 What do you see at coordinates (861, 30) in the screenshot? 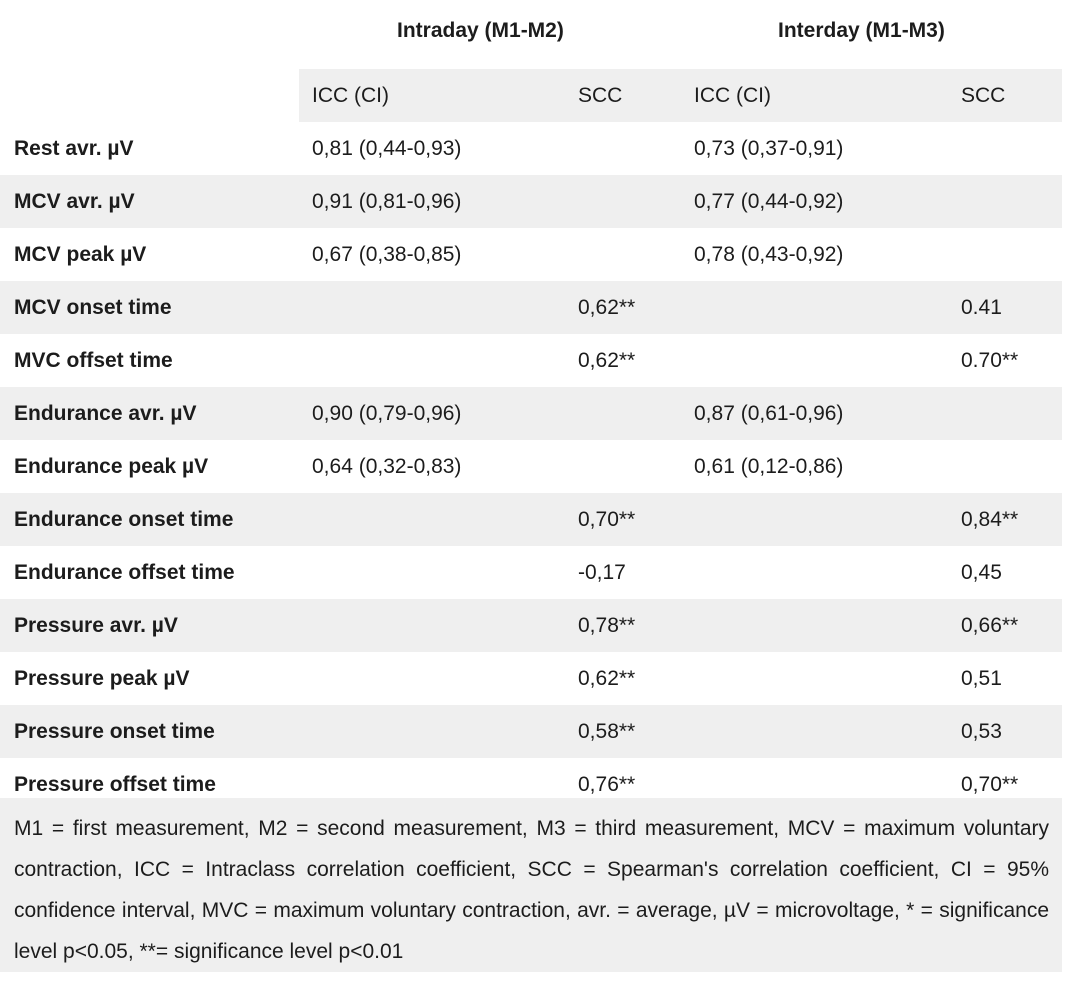
I see `interday-group-header: Interday (M1-M3)` at bounding box center [861, 30].